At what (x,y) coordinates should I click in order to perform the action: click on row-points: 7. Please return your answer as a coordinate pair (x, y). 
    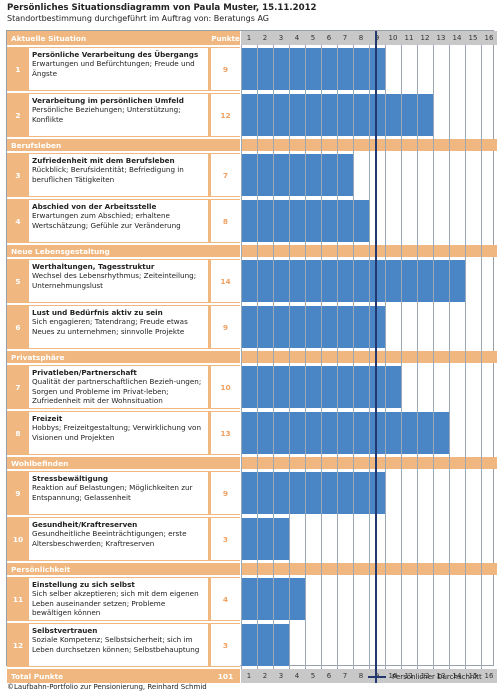
    Looking at the image, I should click on (225, 175).